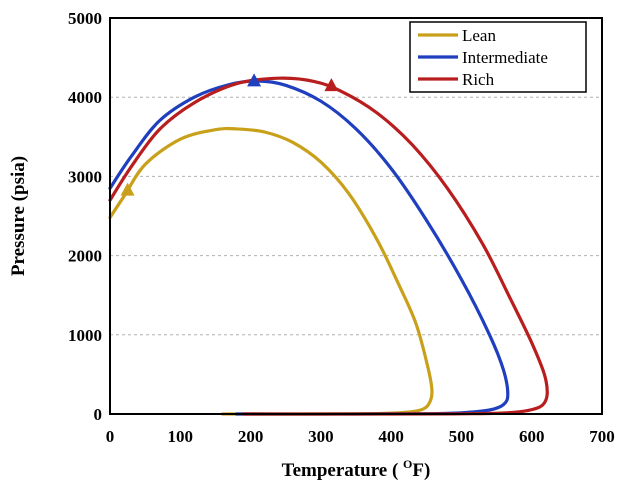 The height and width of the screenshot is (487, 623). I want to click on x-axis-title: Temperature ( OF), so click(356, 469).